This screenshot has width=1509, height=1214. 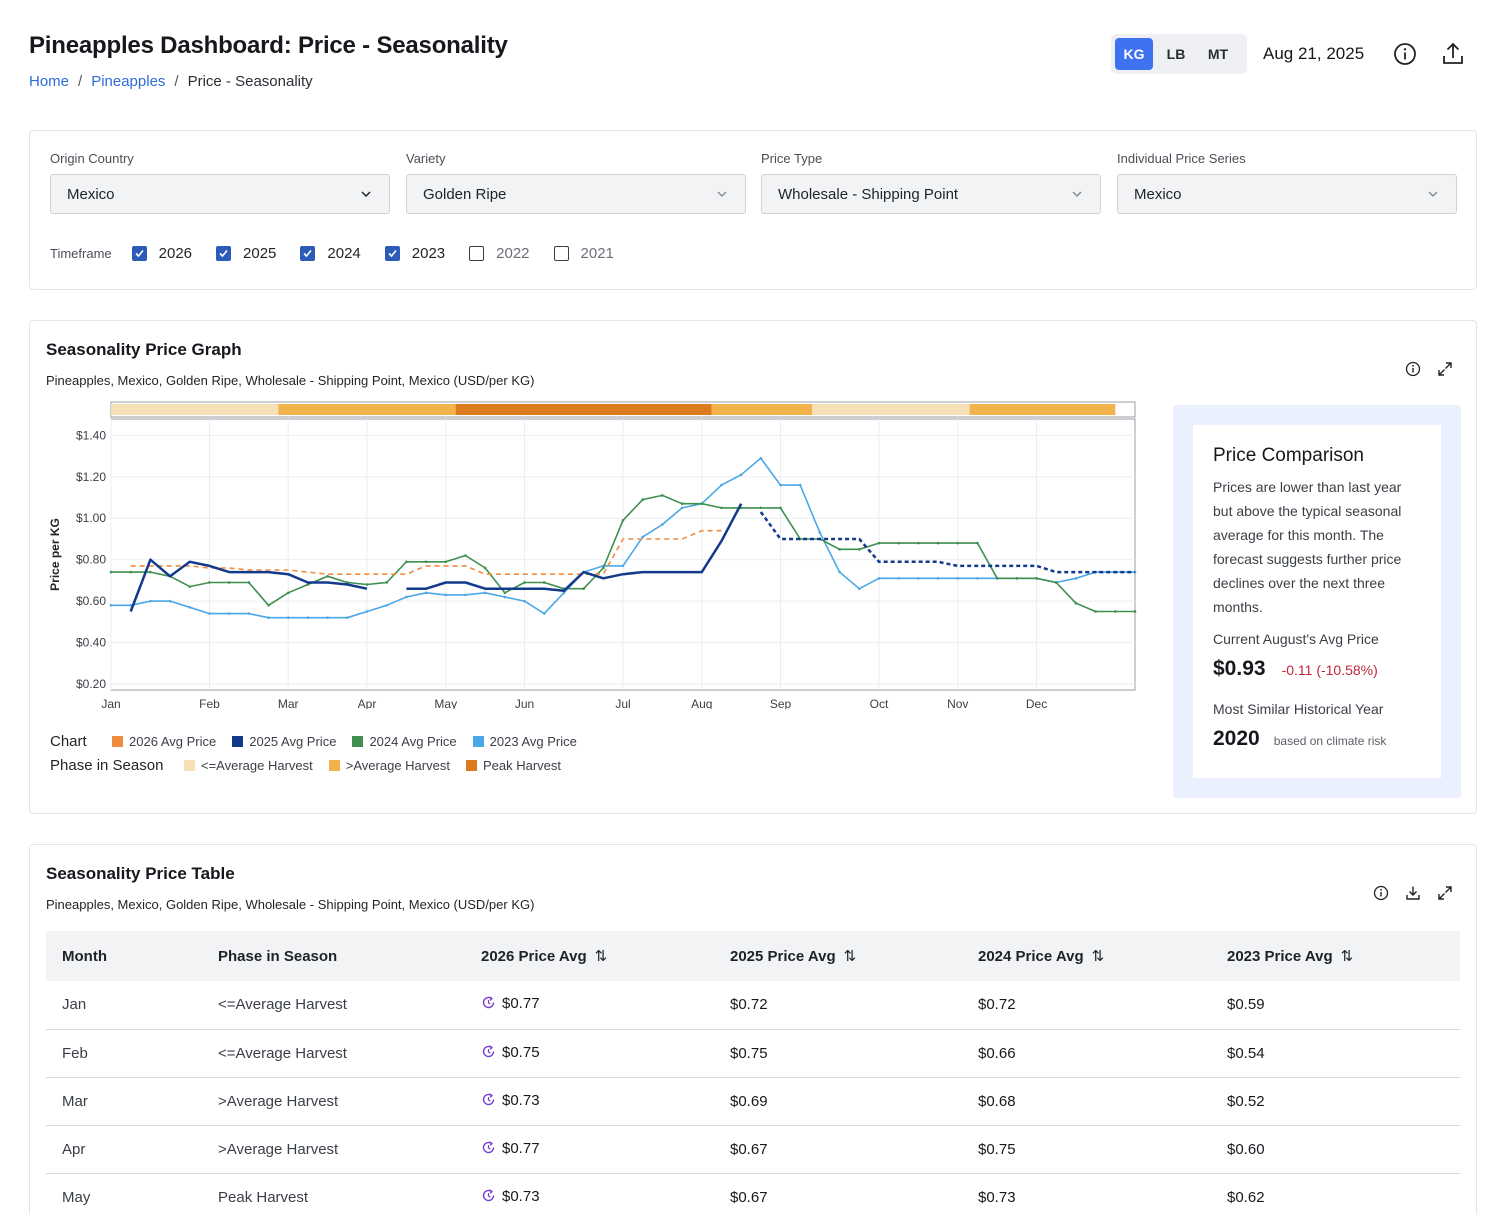 What do you see at coordinates (49, 81) in the screenshot?
I see `breadcrumb-home-link: Home` at bounding box center [49, 81].